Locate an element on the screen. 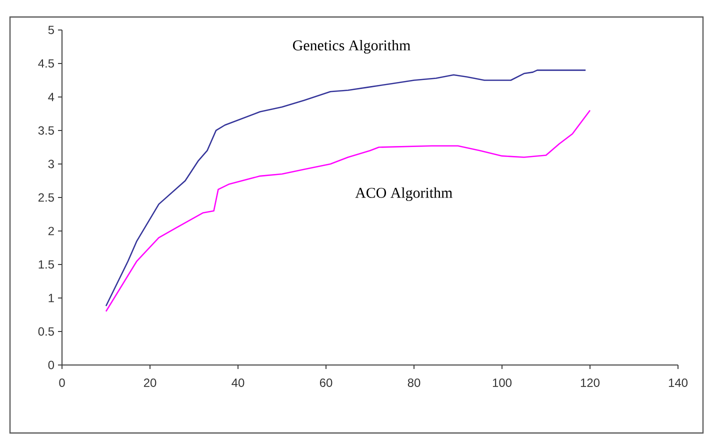  y-tick-label: 1 is located at coordinates (51, 298).